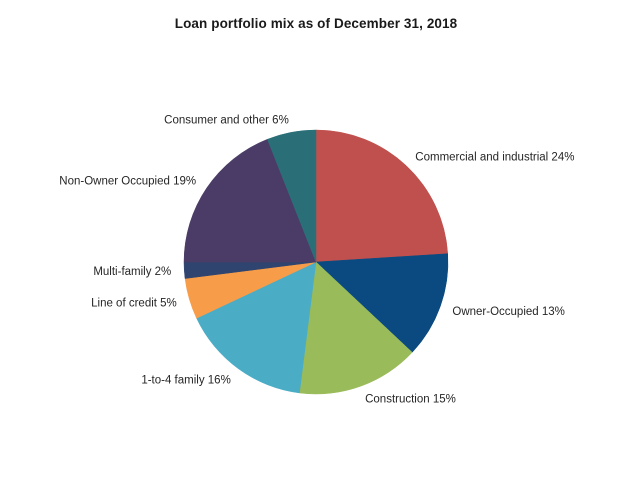  I want to click on slice-label-construction: Construction 15%, so click(410, 399).